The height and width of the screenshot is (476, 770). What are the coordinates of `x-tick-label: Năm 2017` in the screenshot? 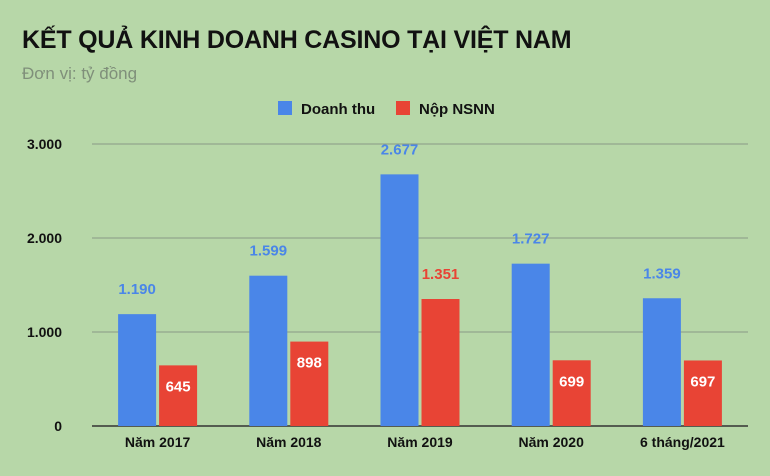 It's located at (158, 442).